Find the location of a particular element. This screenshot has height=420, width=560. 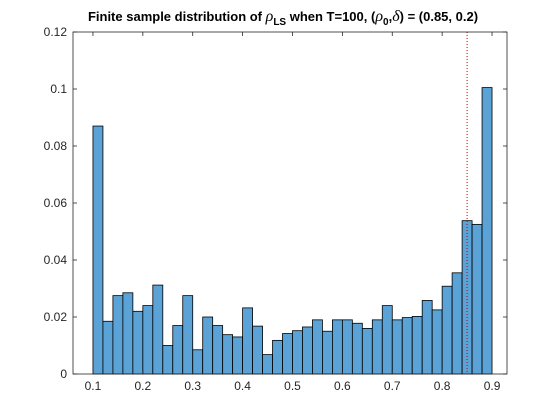

y-tick-label: 0.12 is located at coordinates (56, 32).